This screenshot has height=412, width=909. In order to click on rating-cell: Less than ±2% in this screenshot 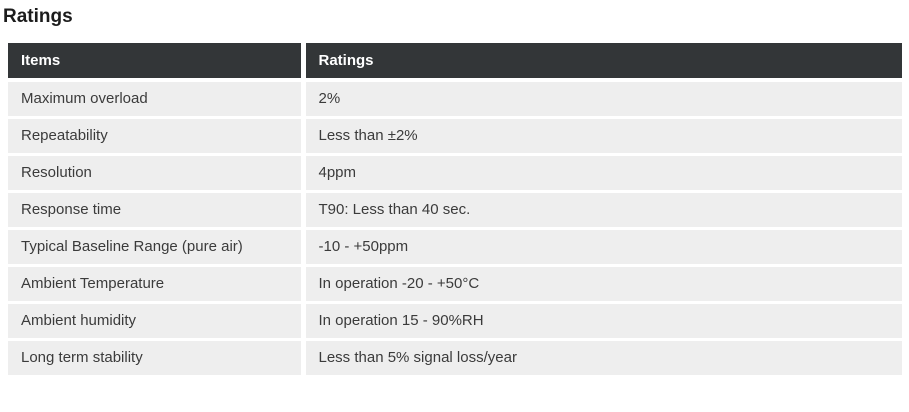, I will do `click(602, 136)`.